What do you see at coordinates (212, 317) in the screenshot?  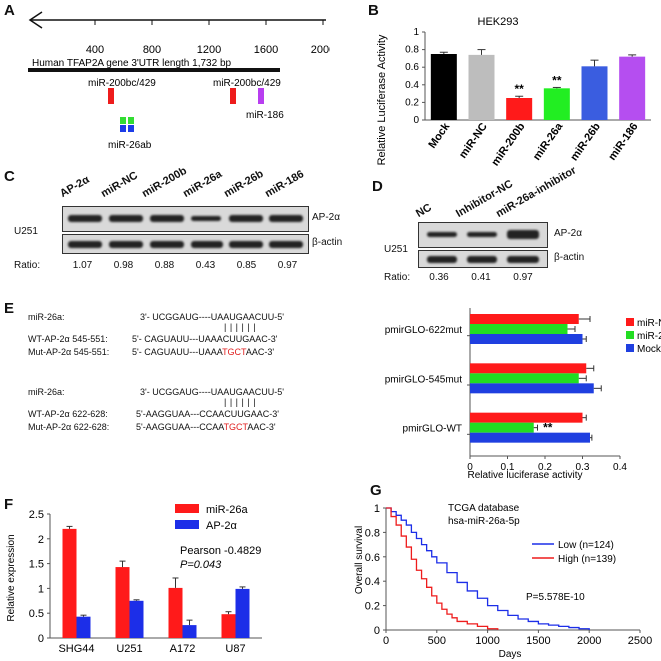 I see `mir-sequence: 3'- UCGGAUG----UAAUGAACUU-5'` at bounding box center [212, 317].